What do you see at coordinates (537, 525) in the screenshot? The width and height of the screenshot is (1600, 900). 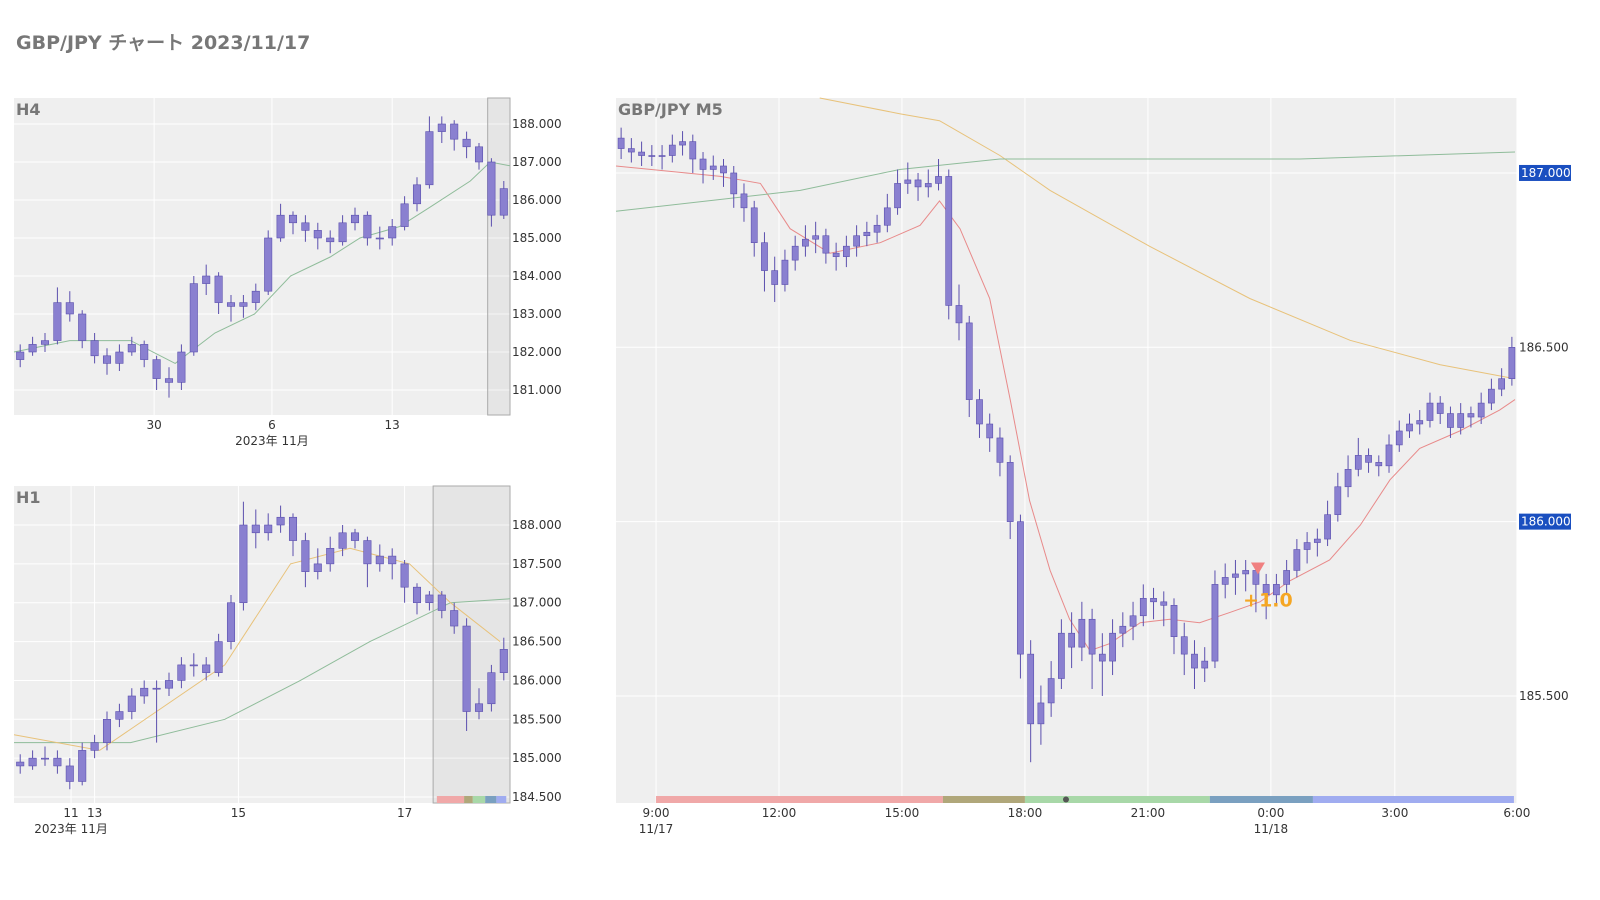 I see `y-tick-label: 188.000` at bounding box center [537, 525].